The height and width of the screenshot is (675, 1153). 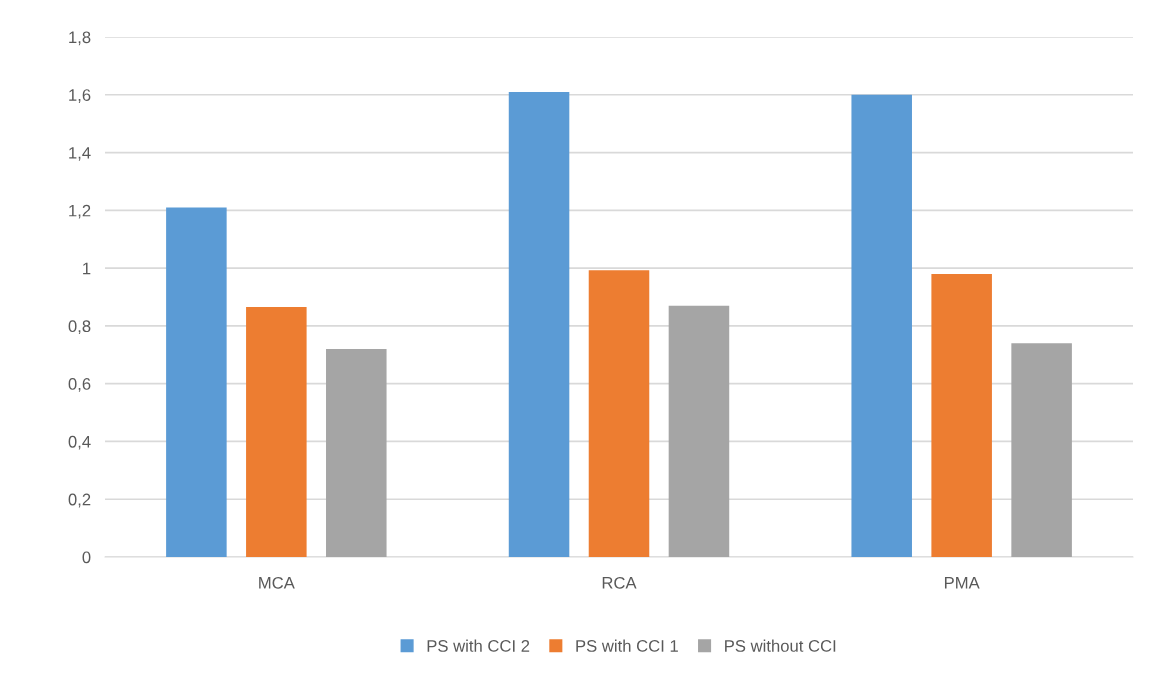 What do you see at coordinates (478, 645) in the screenshot?
I see `legend-label: PS with CCI 2` at bounding box center [478, 645].